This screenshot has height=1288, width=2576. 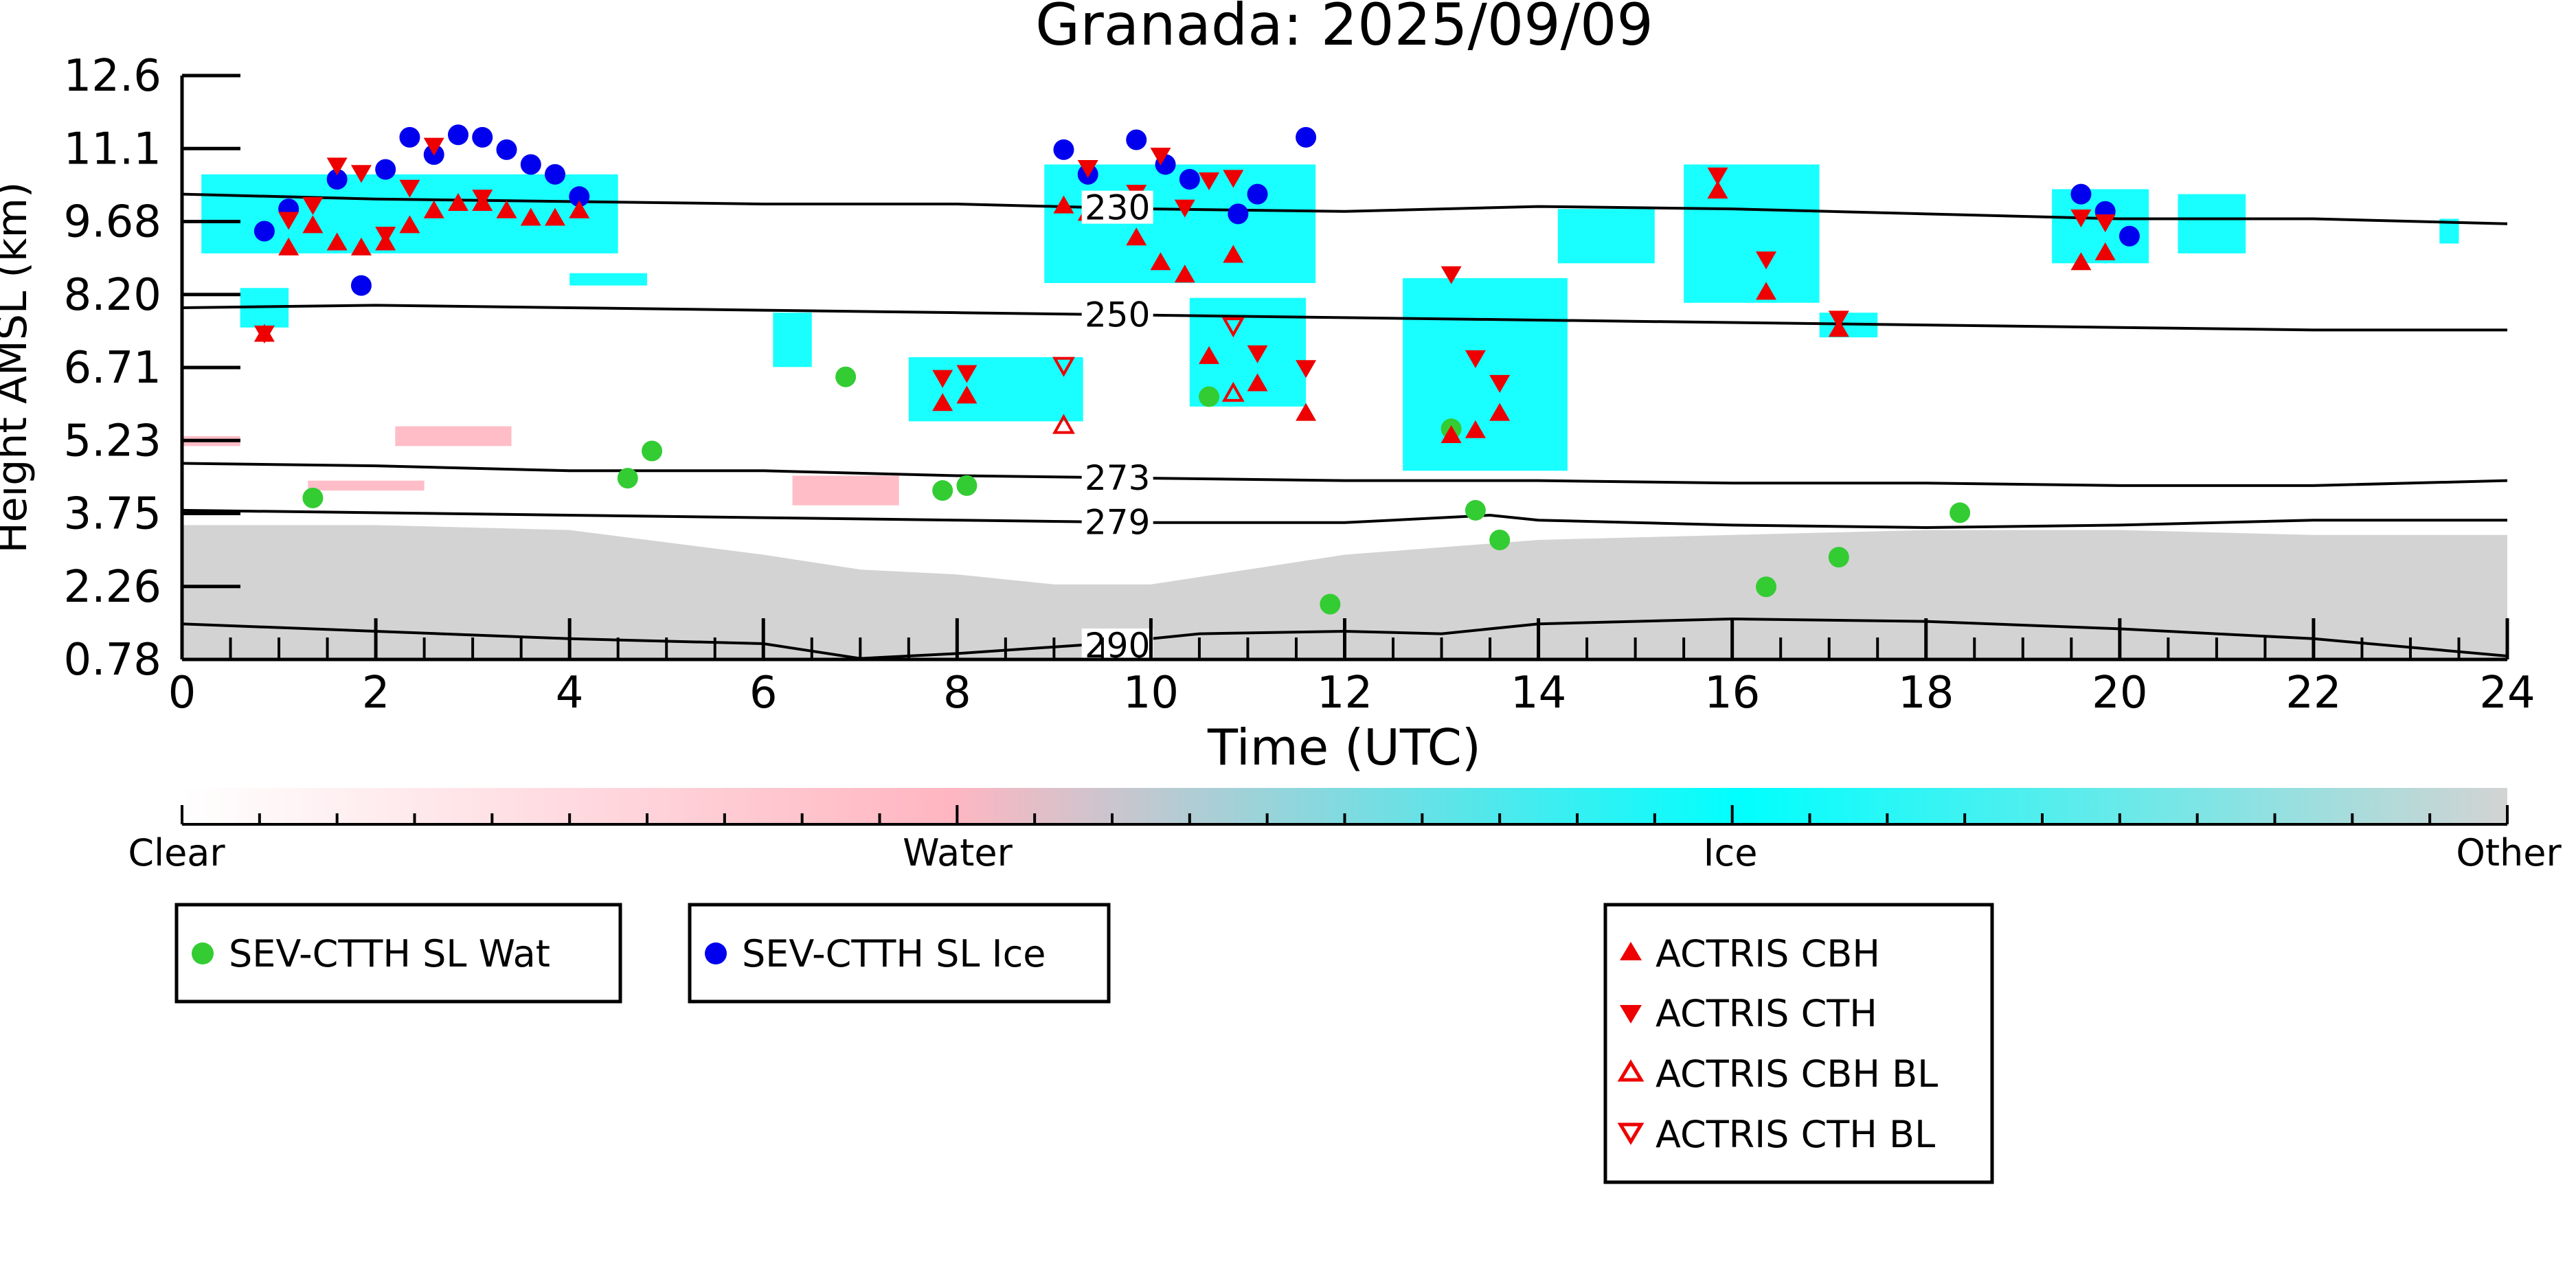 What do you see at coordinates (1631, 1070) in the screenshot?
I see `legend-marker-actris-cbh-bl` at bounding box center [1631, 1070].